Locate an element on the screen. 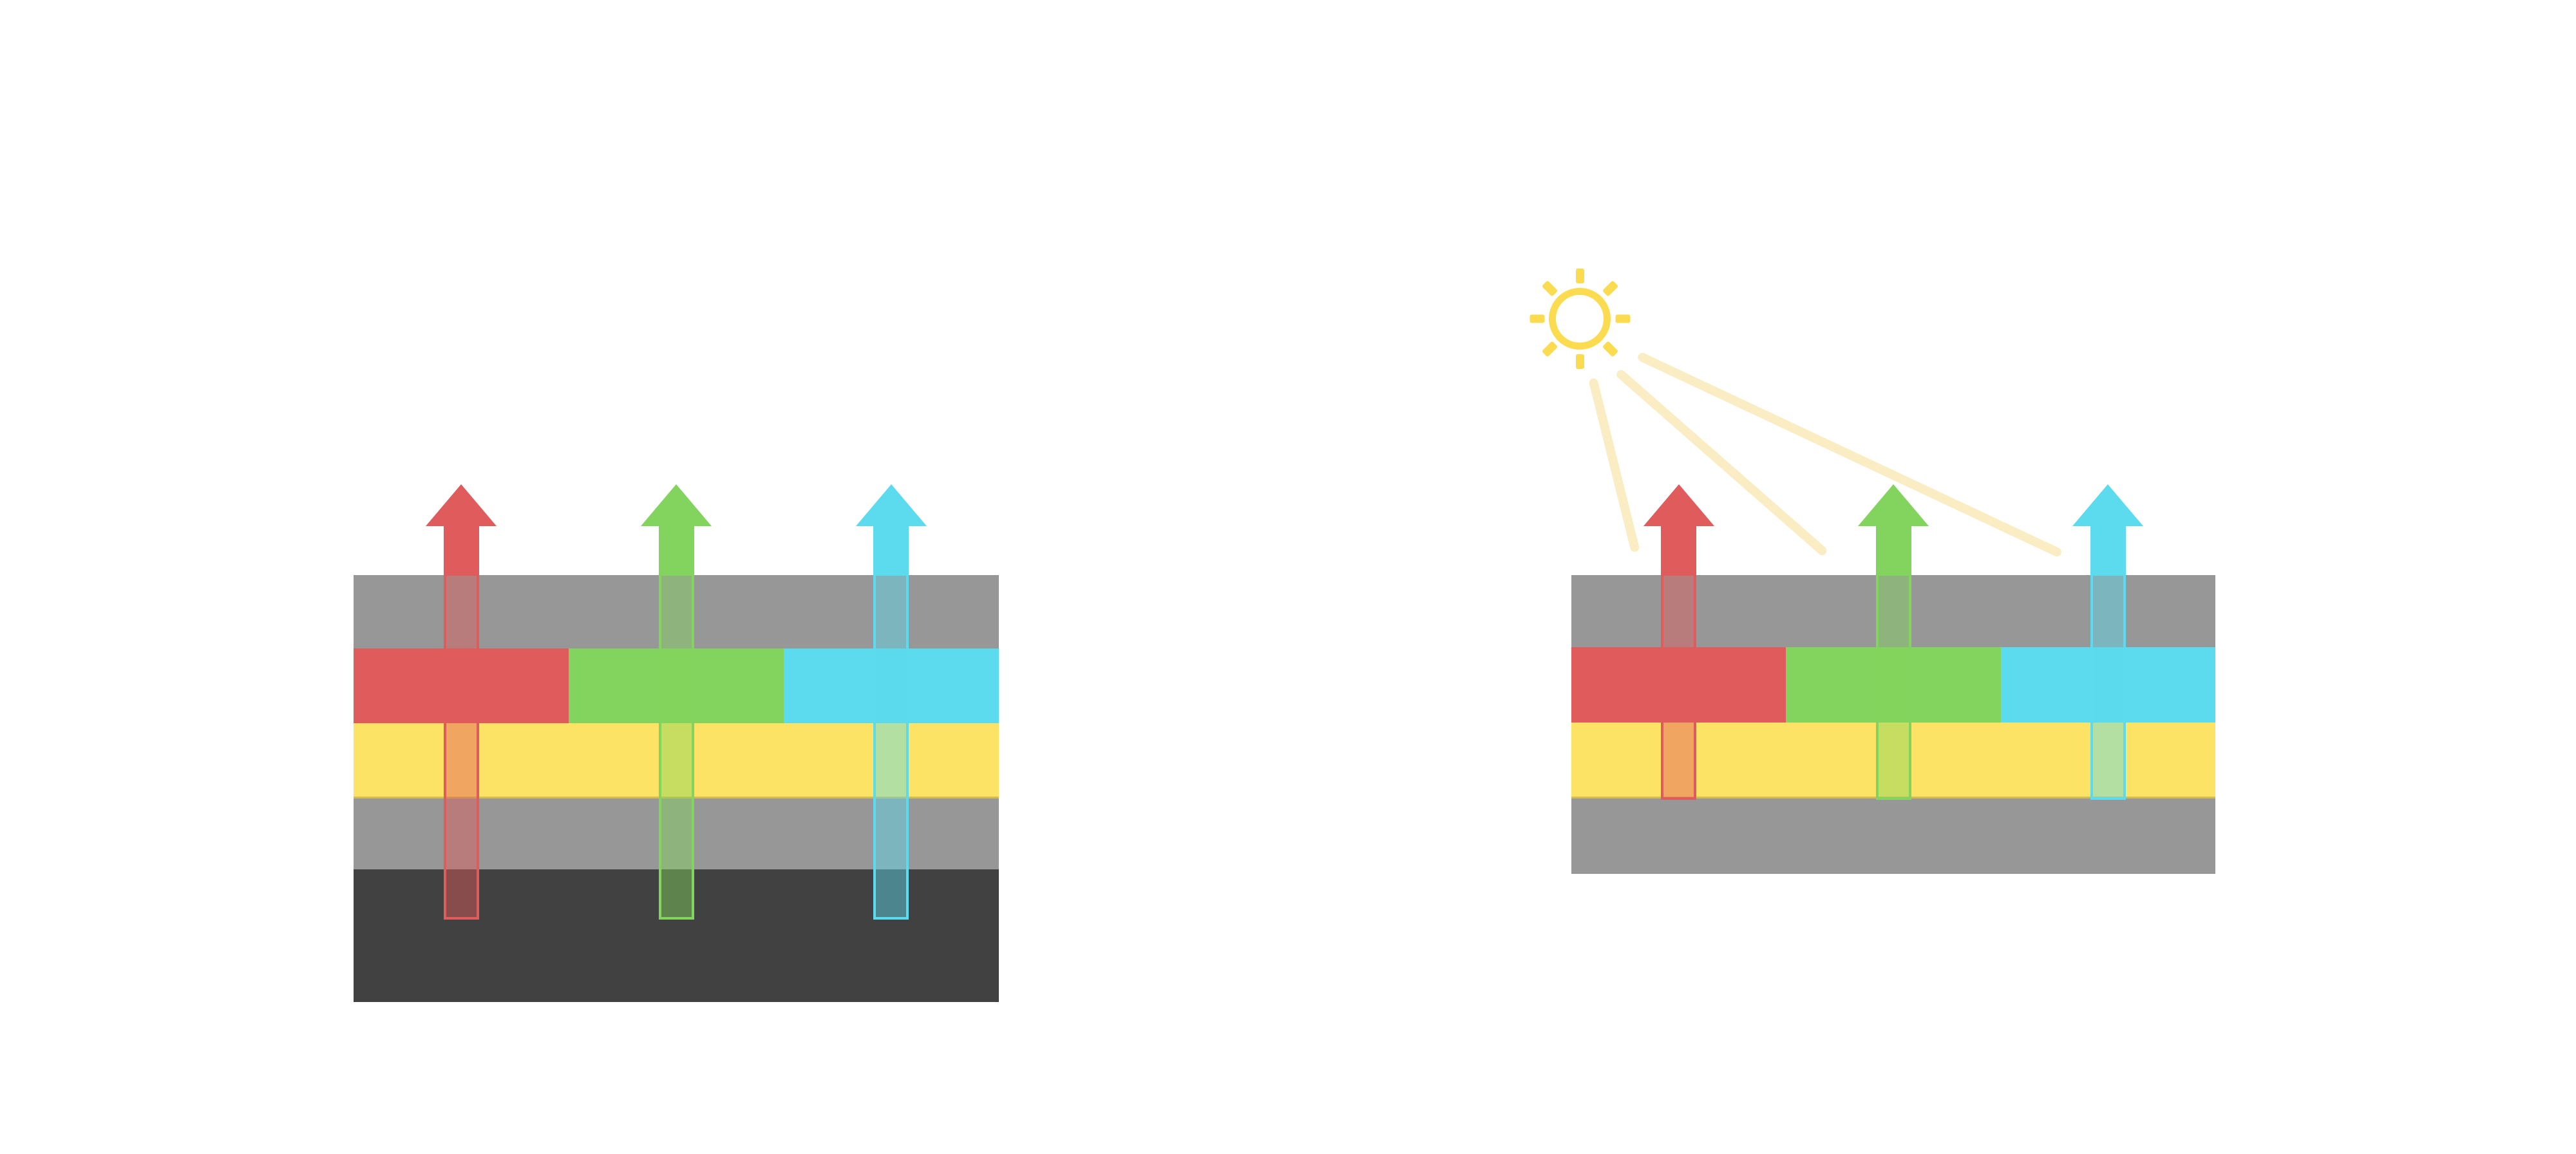  left-stack-yellow-layer is located at coordinates (677, 761).